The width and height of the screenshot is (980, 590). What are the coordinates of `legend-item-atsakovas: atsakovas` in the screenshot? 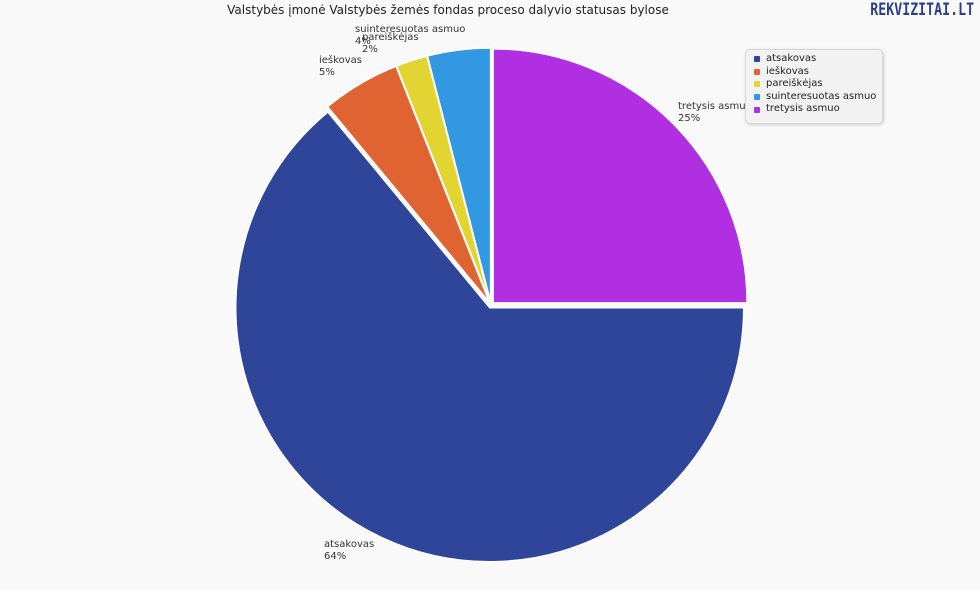 It's located at (818, 59).